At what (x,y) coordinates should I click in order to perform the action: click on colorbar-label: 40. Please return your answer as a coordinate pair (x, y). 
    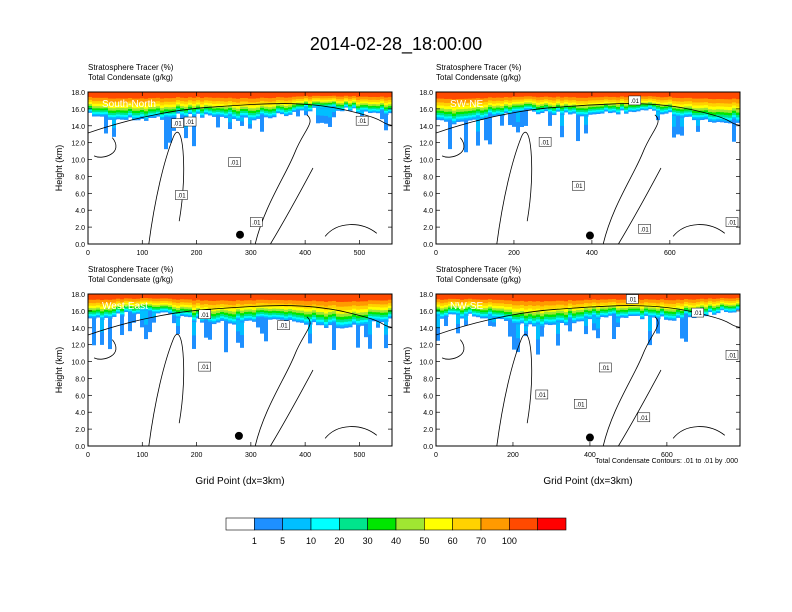
    Looking at the image, I should click on (396, 541).